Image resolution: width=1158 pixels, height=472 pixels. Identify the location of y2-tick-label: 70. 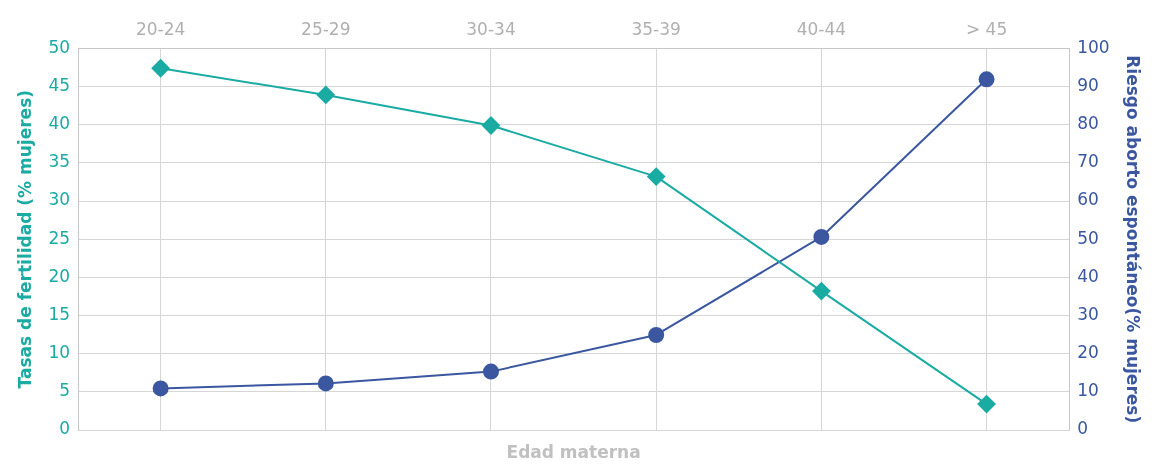
(1088, 161).